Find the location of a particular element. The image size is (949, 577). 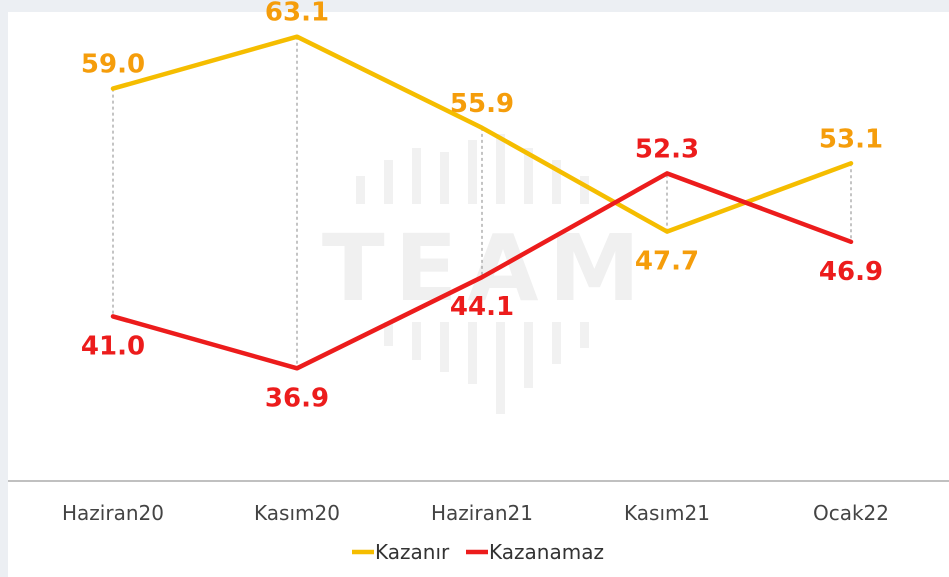

data-label: 41.0 is located at coordinates (113, 346).